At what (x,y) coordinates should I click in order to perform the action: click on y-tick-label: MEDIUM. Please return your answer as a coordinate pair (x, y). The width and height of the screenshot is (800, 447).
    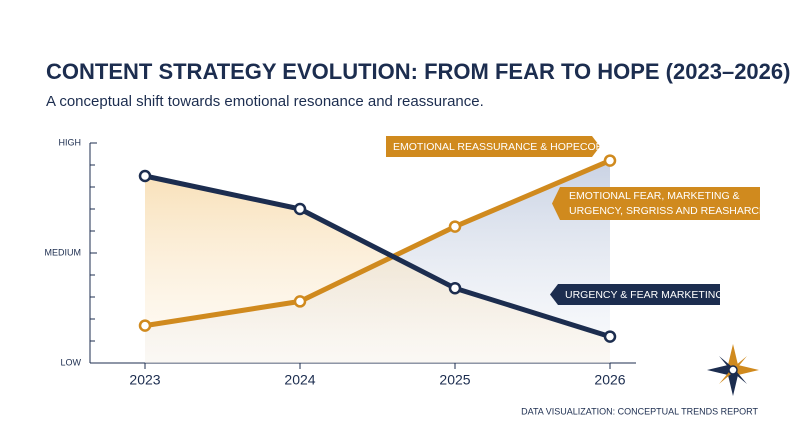
    Looking at the image, I should click on (63, 252).